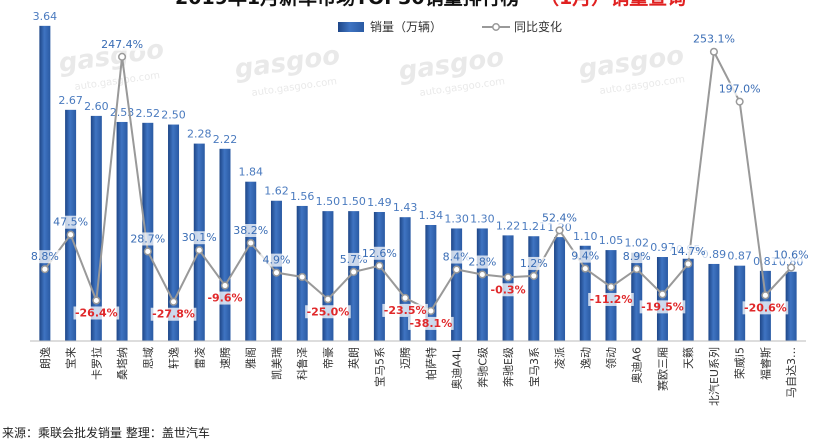 The height and width of the screenshot is (441, 820). What do you see at coordinates (765, 363) in the screenshot?
I see `x-axis-label: 福睿斯` at bounding box center [765, 363].